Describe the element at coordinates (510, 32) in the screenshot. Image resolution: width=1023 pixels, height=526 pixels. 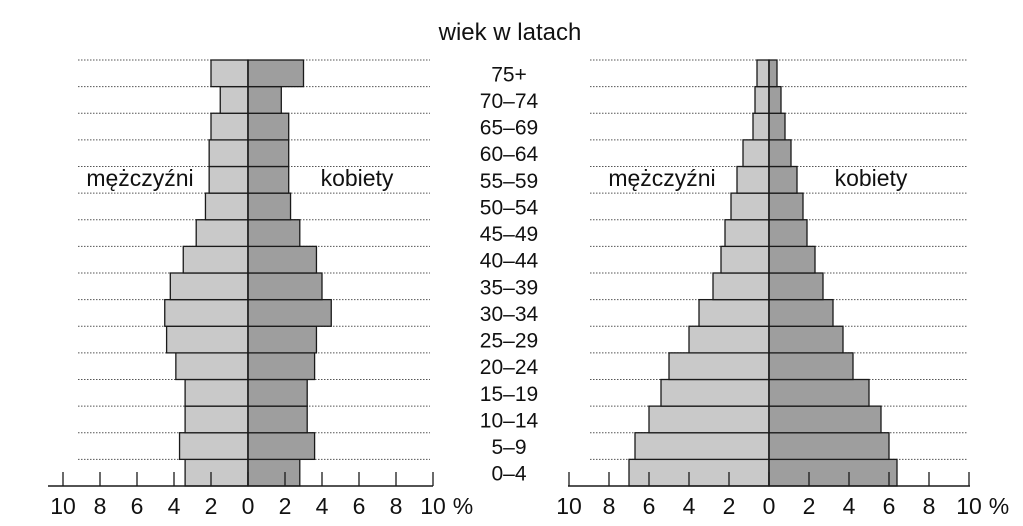
I see `chart-title: wiek w latach` at that location.